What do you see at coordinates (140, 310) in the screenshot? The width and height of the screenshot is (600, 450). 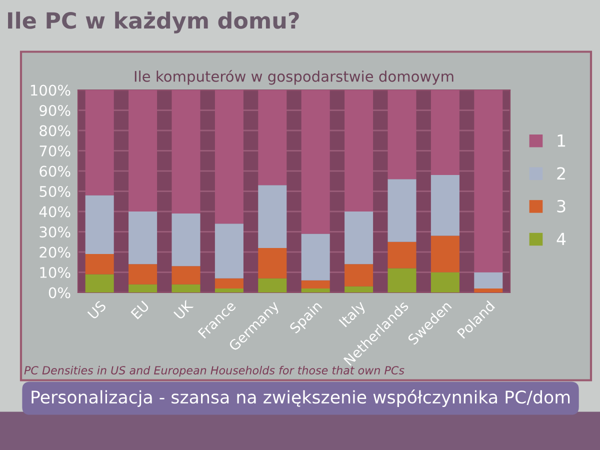 I see `x-tick-label: EU` at bounding box center [140, 310].